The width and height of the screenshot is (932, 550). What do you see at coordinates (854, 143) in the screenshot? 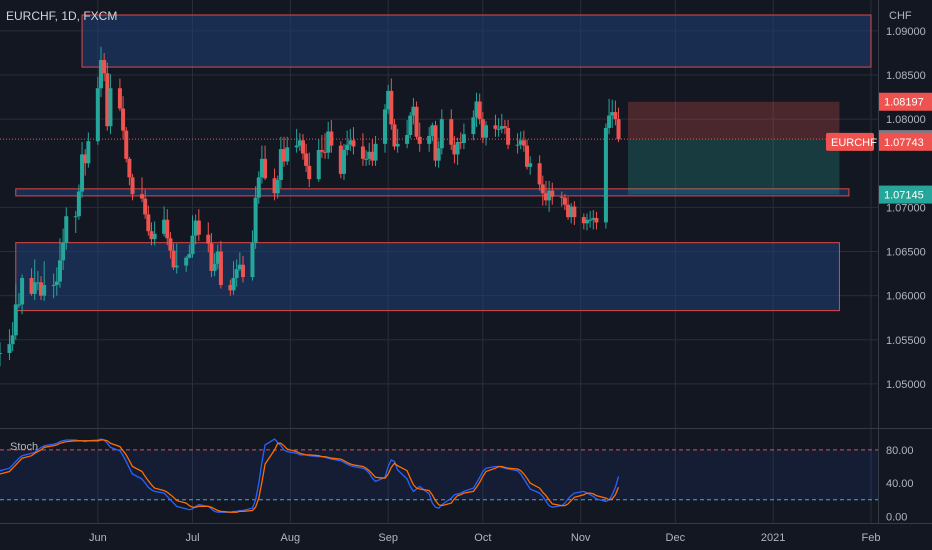
I see `symbol-tag-label: EURCHF` at bounding box center [854, 143].